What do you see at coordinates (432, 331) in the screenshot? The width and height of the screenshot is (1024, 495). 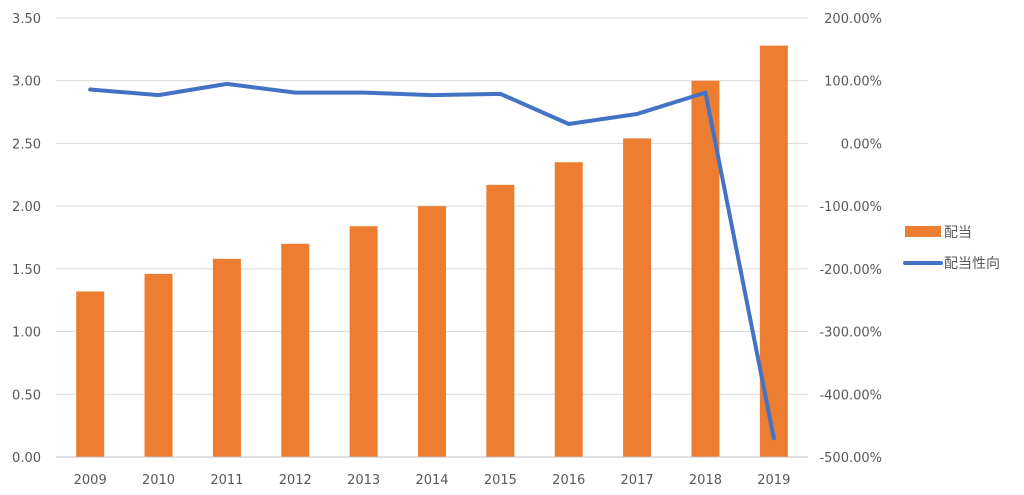 I see `bar-2014` at bounding box center [432, 331].